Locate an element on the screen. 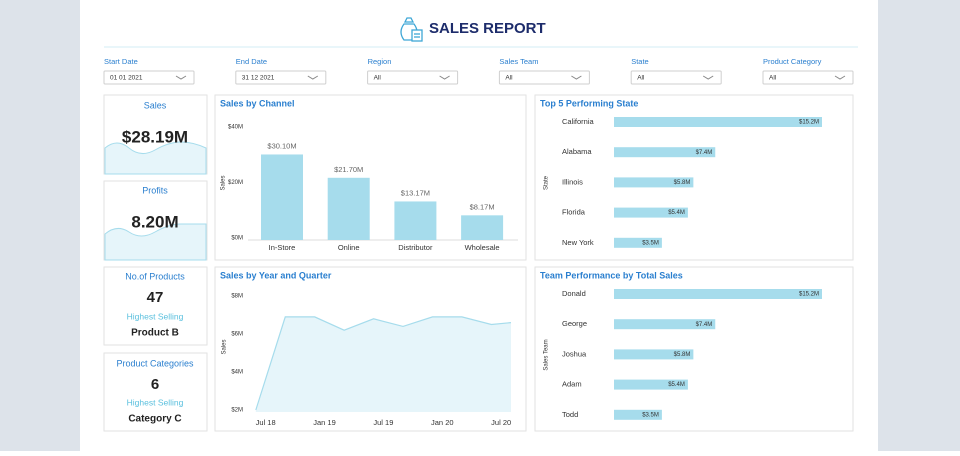 The image size is (960, 456). y-tick-label: New York is located at coordinates (578, 242).